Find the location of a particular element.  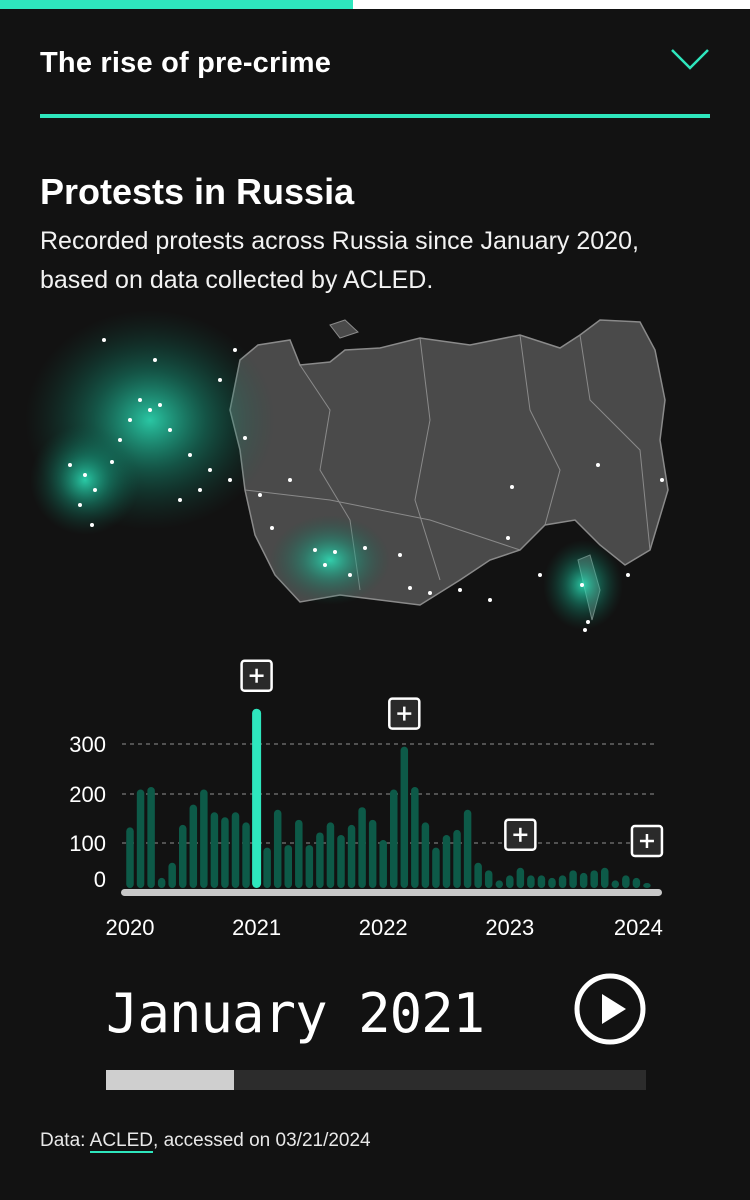

y-tick-label: 300 is located at coordinates (87, 744).